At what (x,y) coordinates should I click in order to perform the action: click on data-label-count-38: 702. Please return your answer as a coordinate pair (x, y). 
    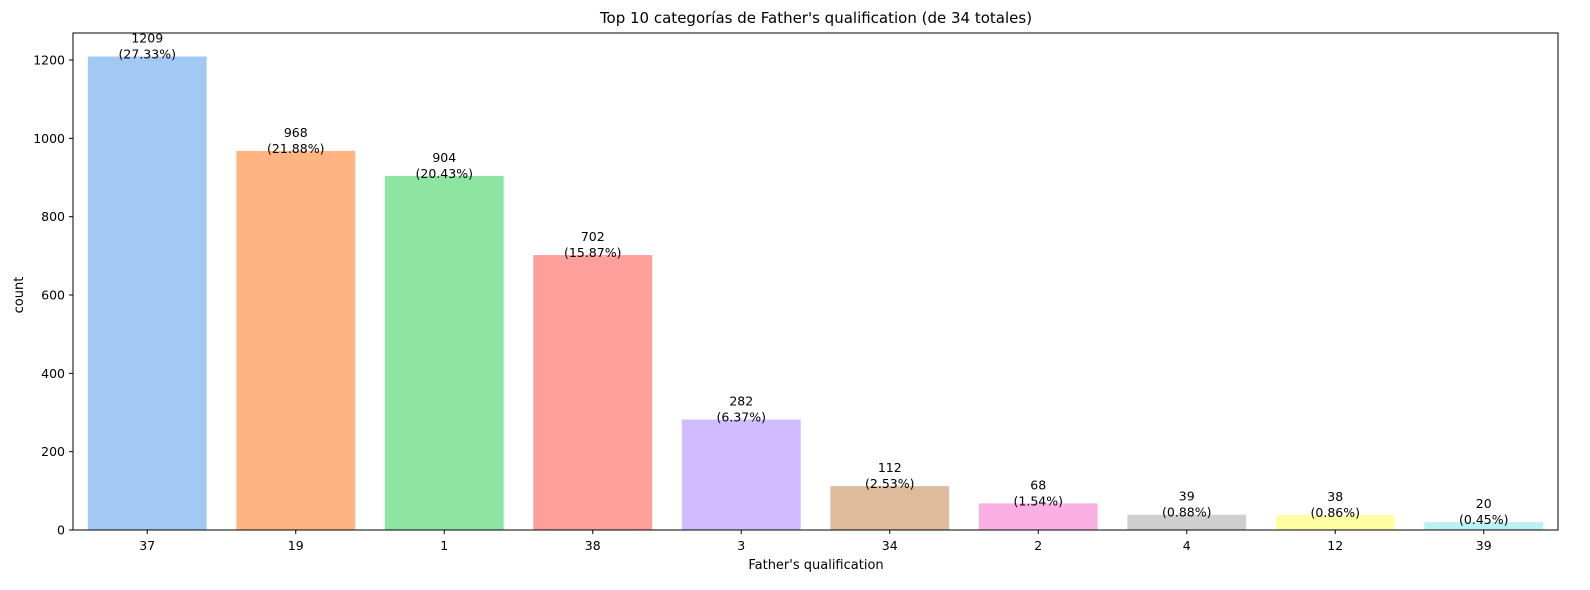
    Looking at the image, I should click on (593, 236).